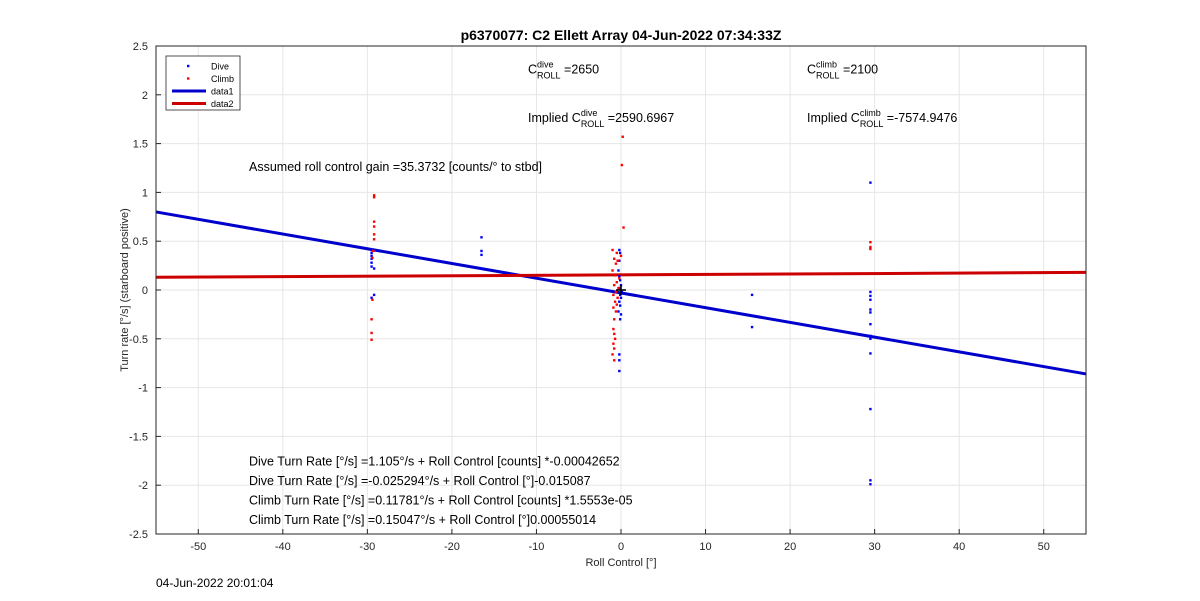 Image resolution: width=1200 pixels, height=601 pixels. What do you see at coordinates (138, 340) in the screenshot?
I see `y-tick-label: -0.5` at bounding box center [138, 340].